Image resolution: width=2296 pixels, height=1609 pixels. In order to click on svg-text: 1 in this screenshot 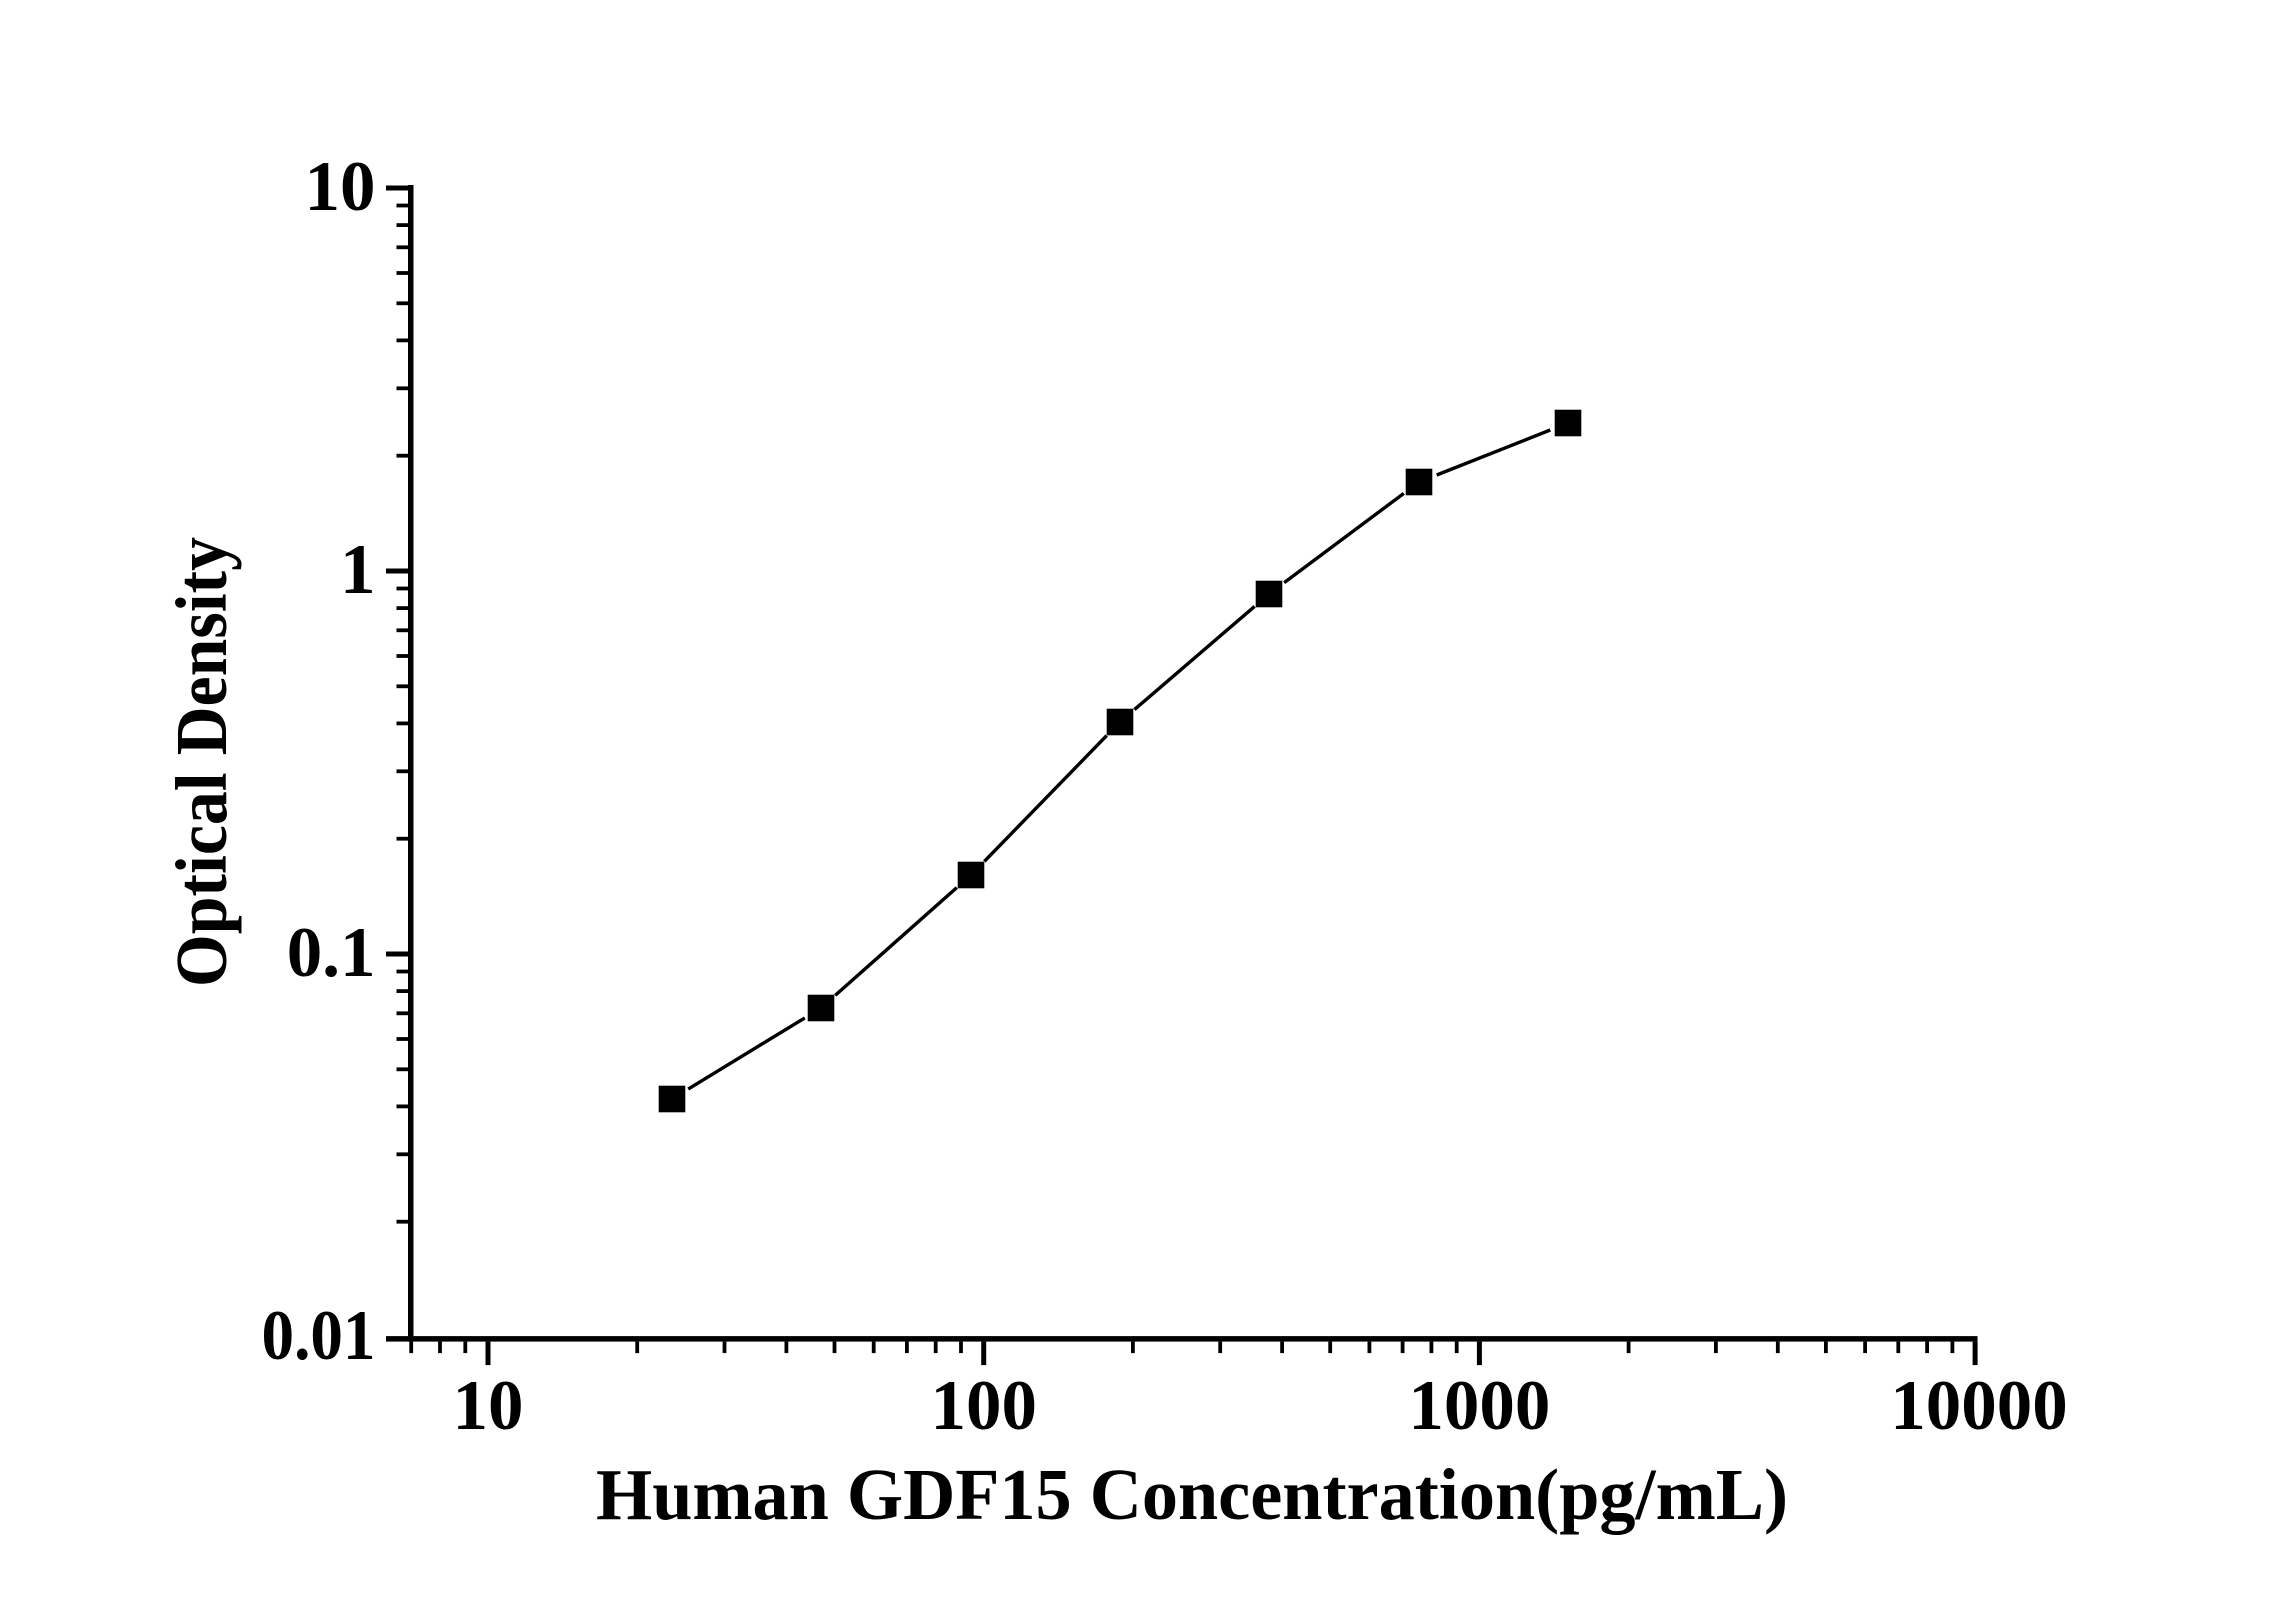, I will do `click(358, 570)`.